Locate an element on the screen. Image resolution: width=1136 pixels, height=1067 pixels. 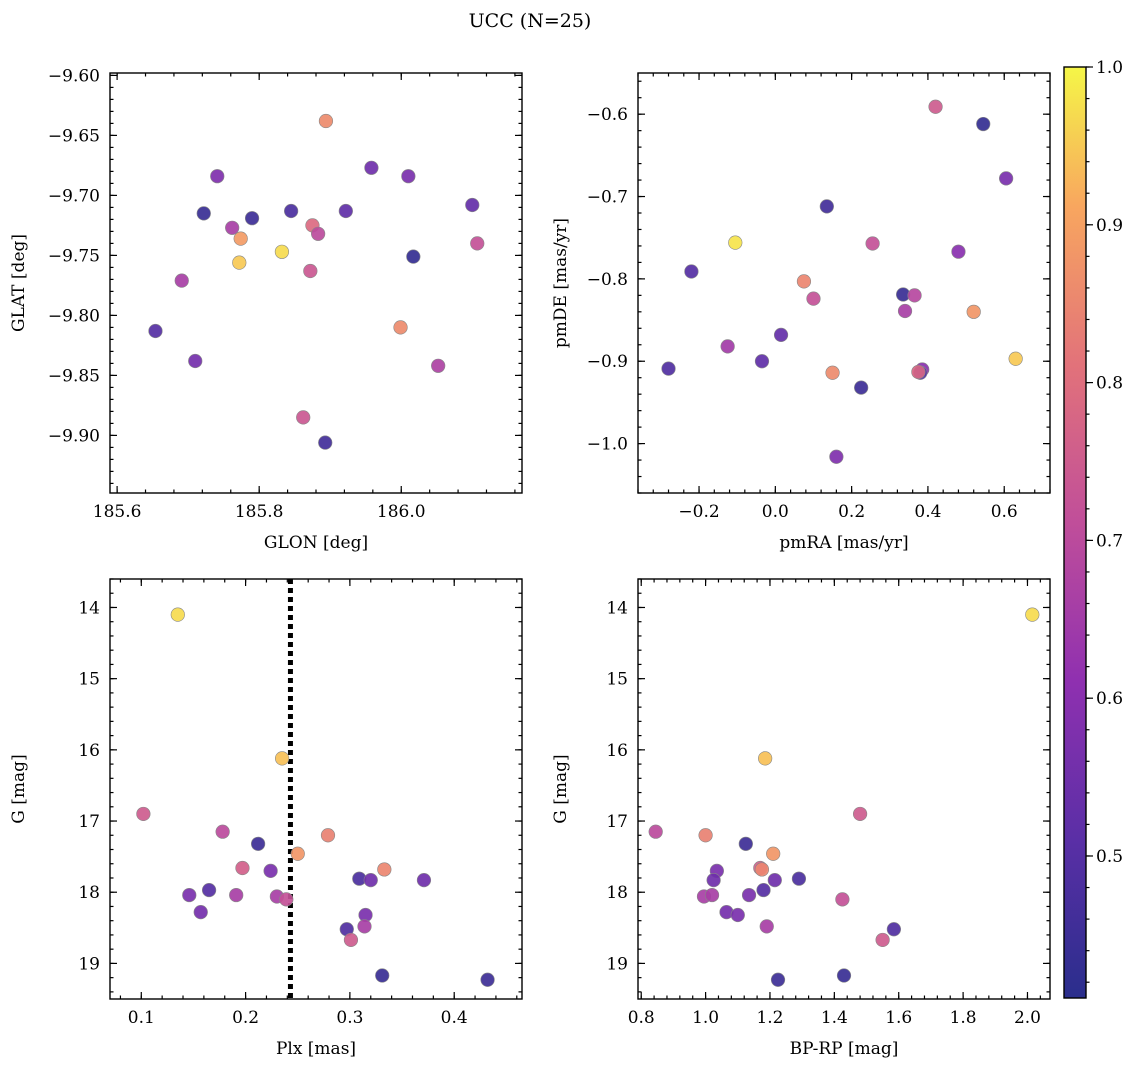
figure-title: UCC (N=25) is located at coordinates (530, 21).